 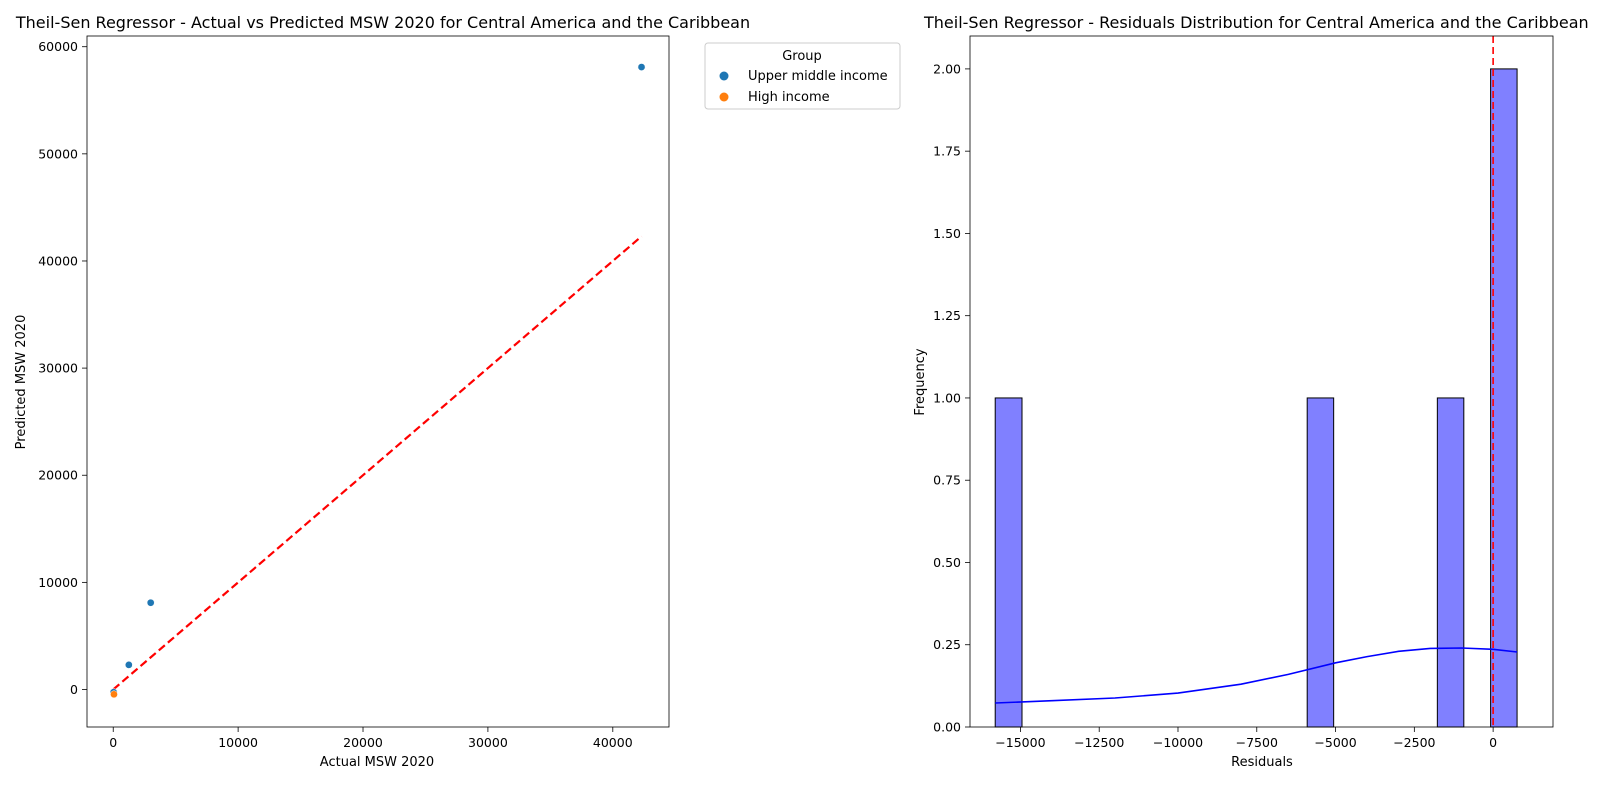 I want to click on scatter-y-axis: 0 10000 20000 30000 40000 50000 60000, so click(x=62, y=368).